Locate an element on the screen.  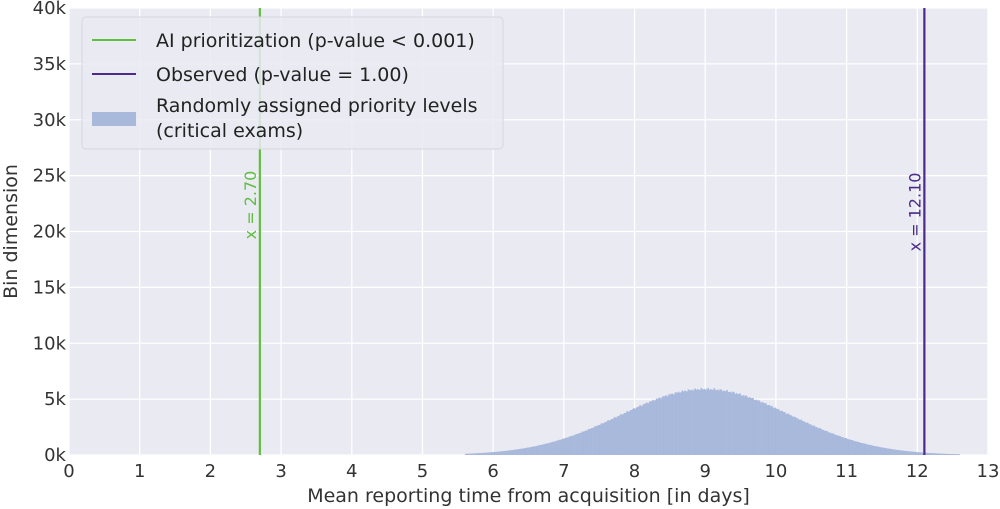
legend-label-observed: Observed (p-value = 1.00) is located at coordinates (282, 75).